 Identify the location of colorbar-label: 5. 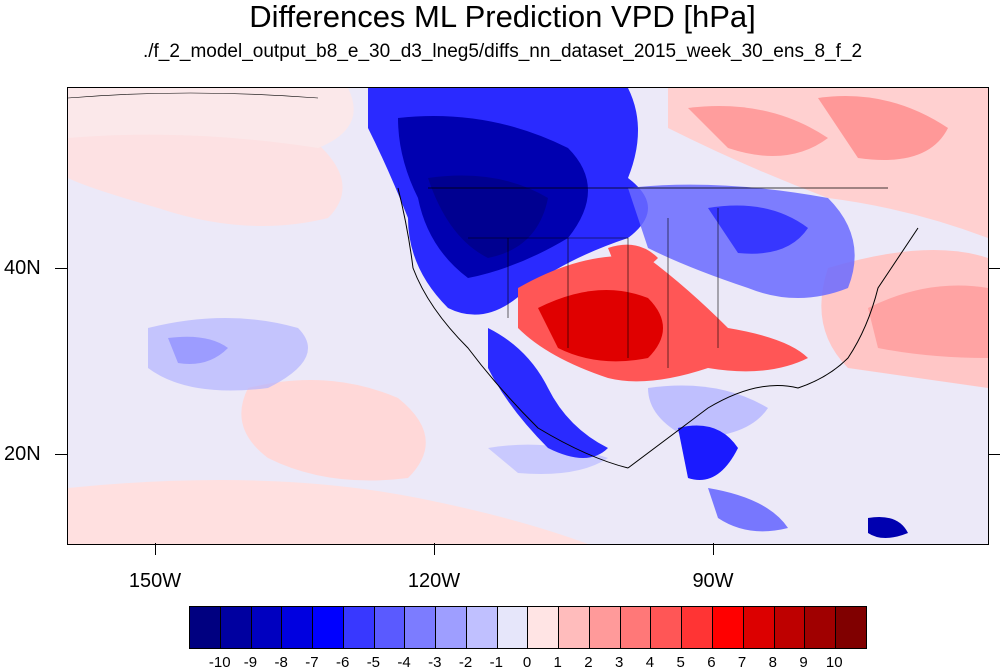
(680, 662).